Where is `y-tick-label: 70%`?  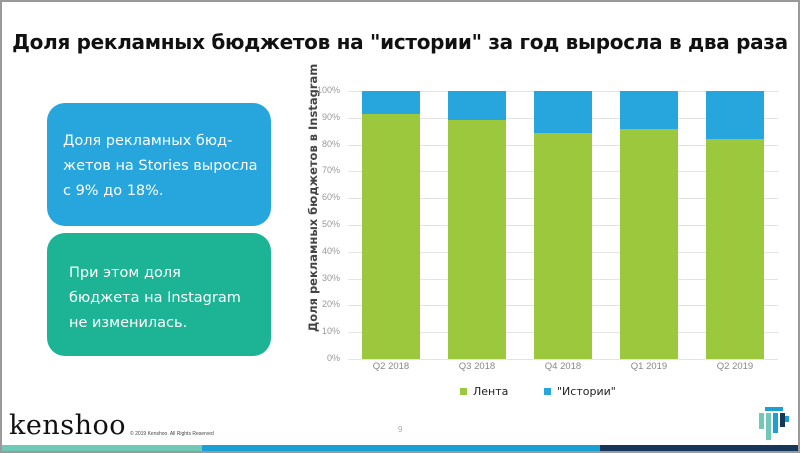
y-tick-label: 70% is located at coordinates (330, 170).